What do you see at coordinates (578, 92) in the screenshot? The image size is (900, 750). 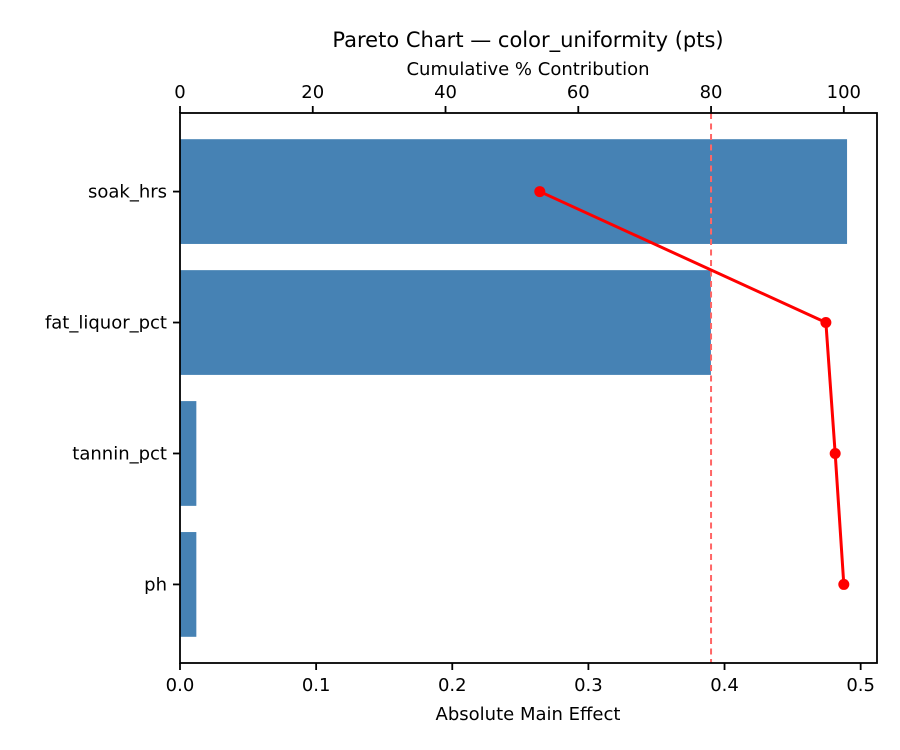 I see `x-top-tick-label: 60` at bounding box center [578, 92].